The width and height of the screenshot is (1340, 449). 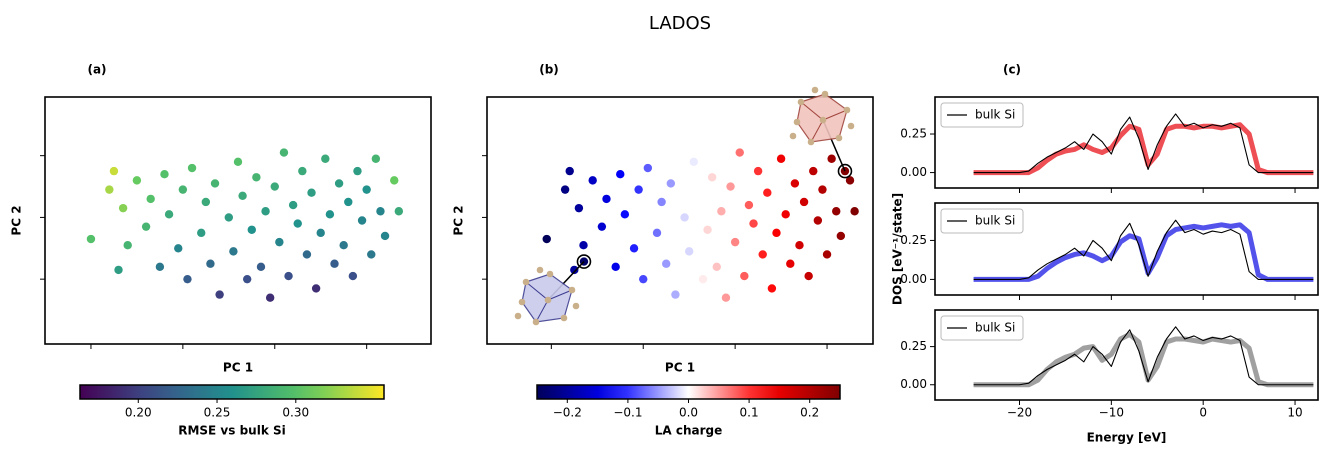 What do you see at coordinates (680, 23) in the screenshot?
I see `figure-title: LADOS` at bounding box center [680, 23].